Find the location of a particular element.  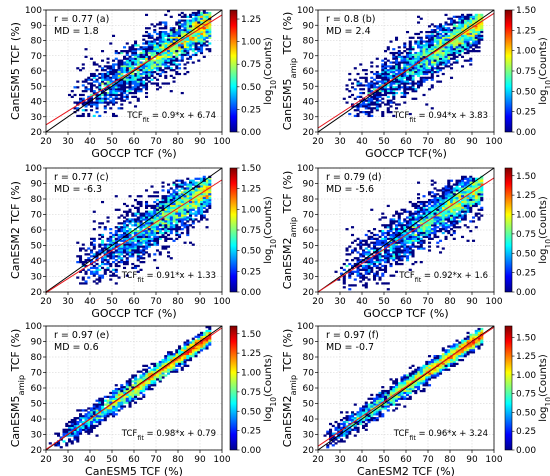

y-axis-label: CanESM5 TCF (%) is located at coordinates (15, 71).